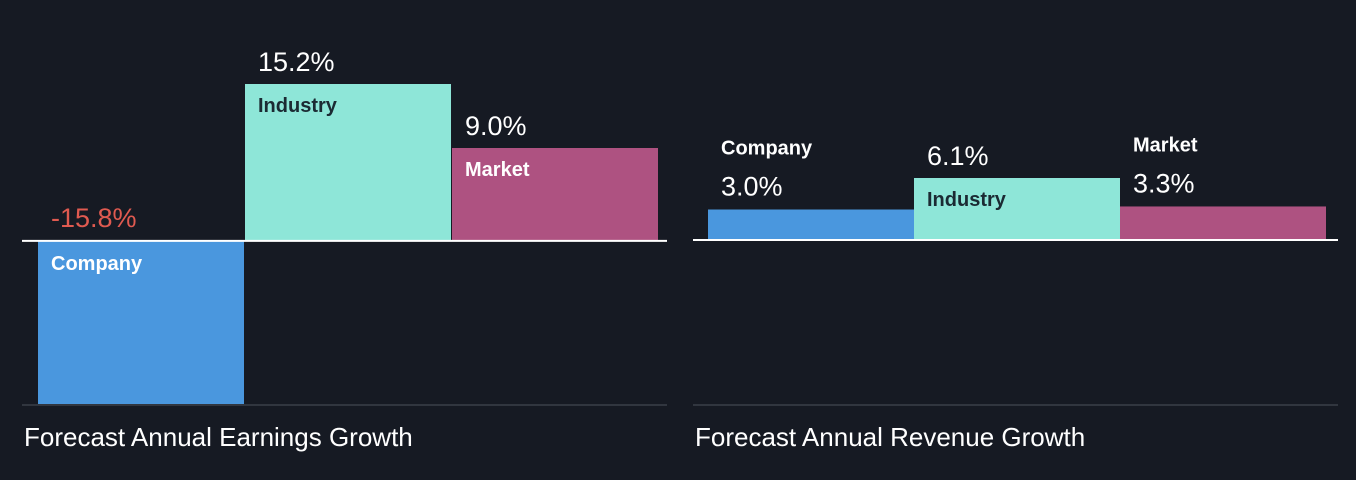  What do you see at coordinates (752, 187) in the screenshot?
I see `revenue-value-label-company: 3.0%` at bounding box center [752, 187].